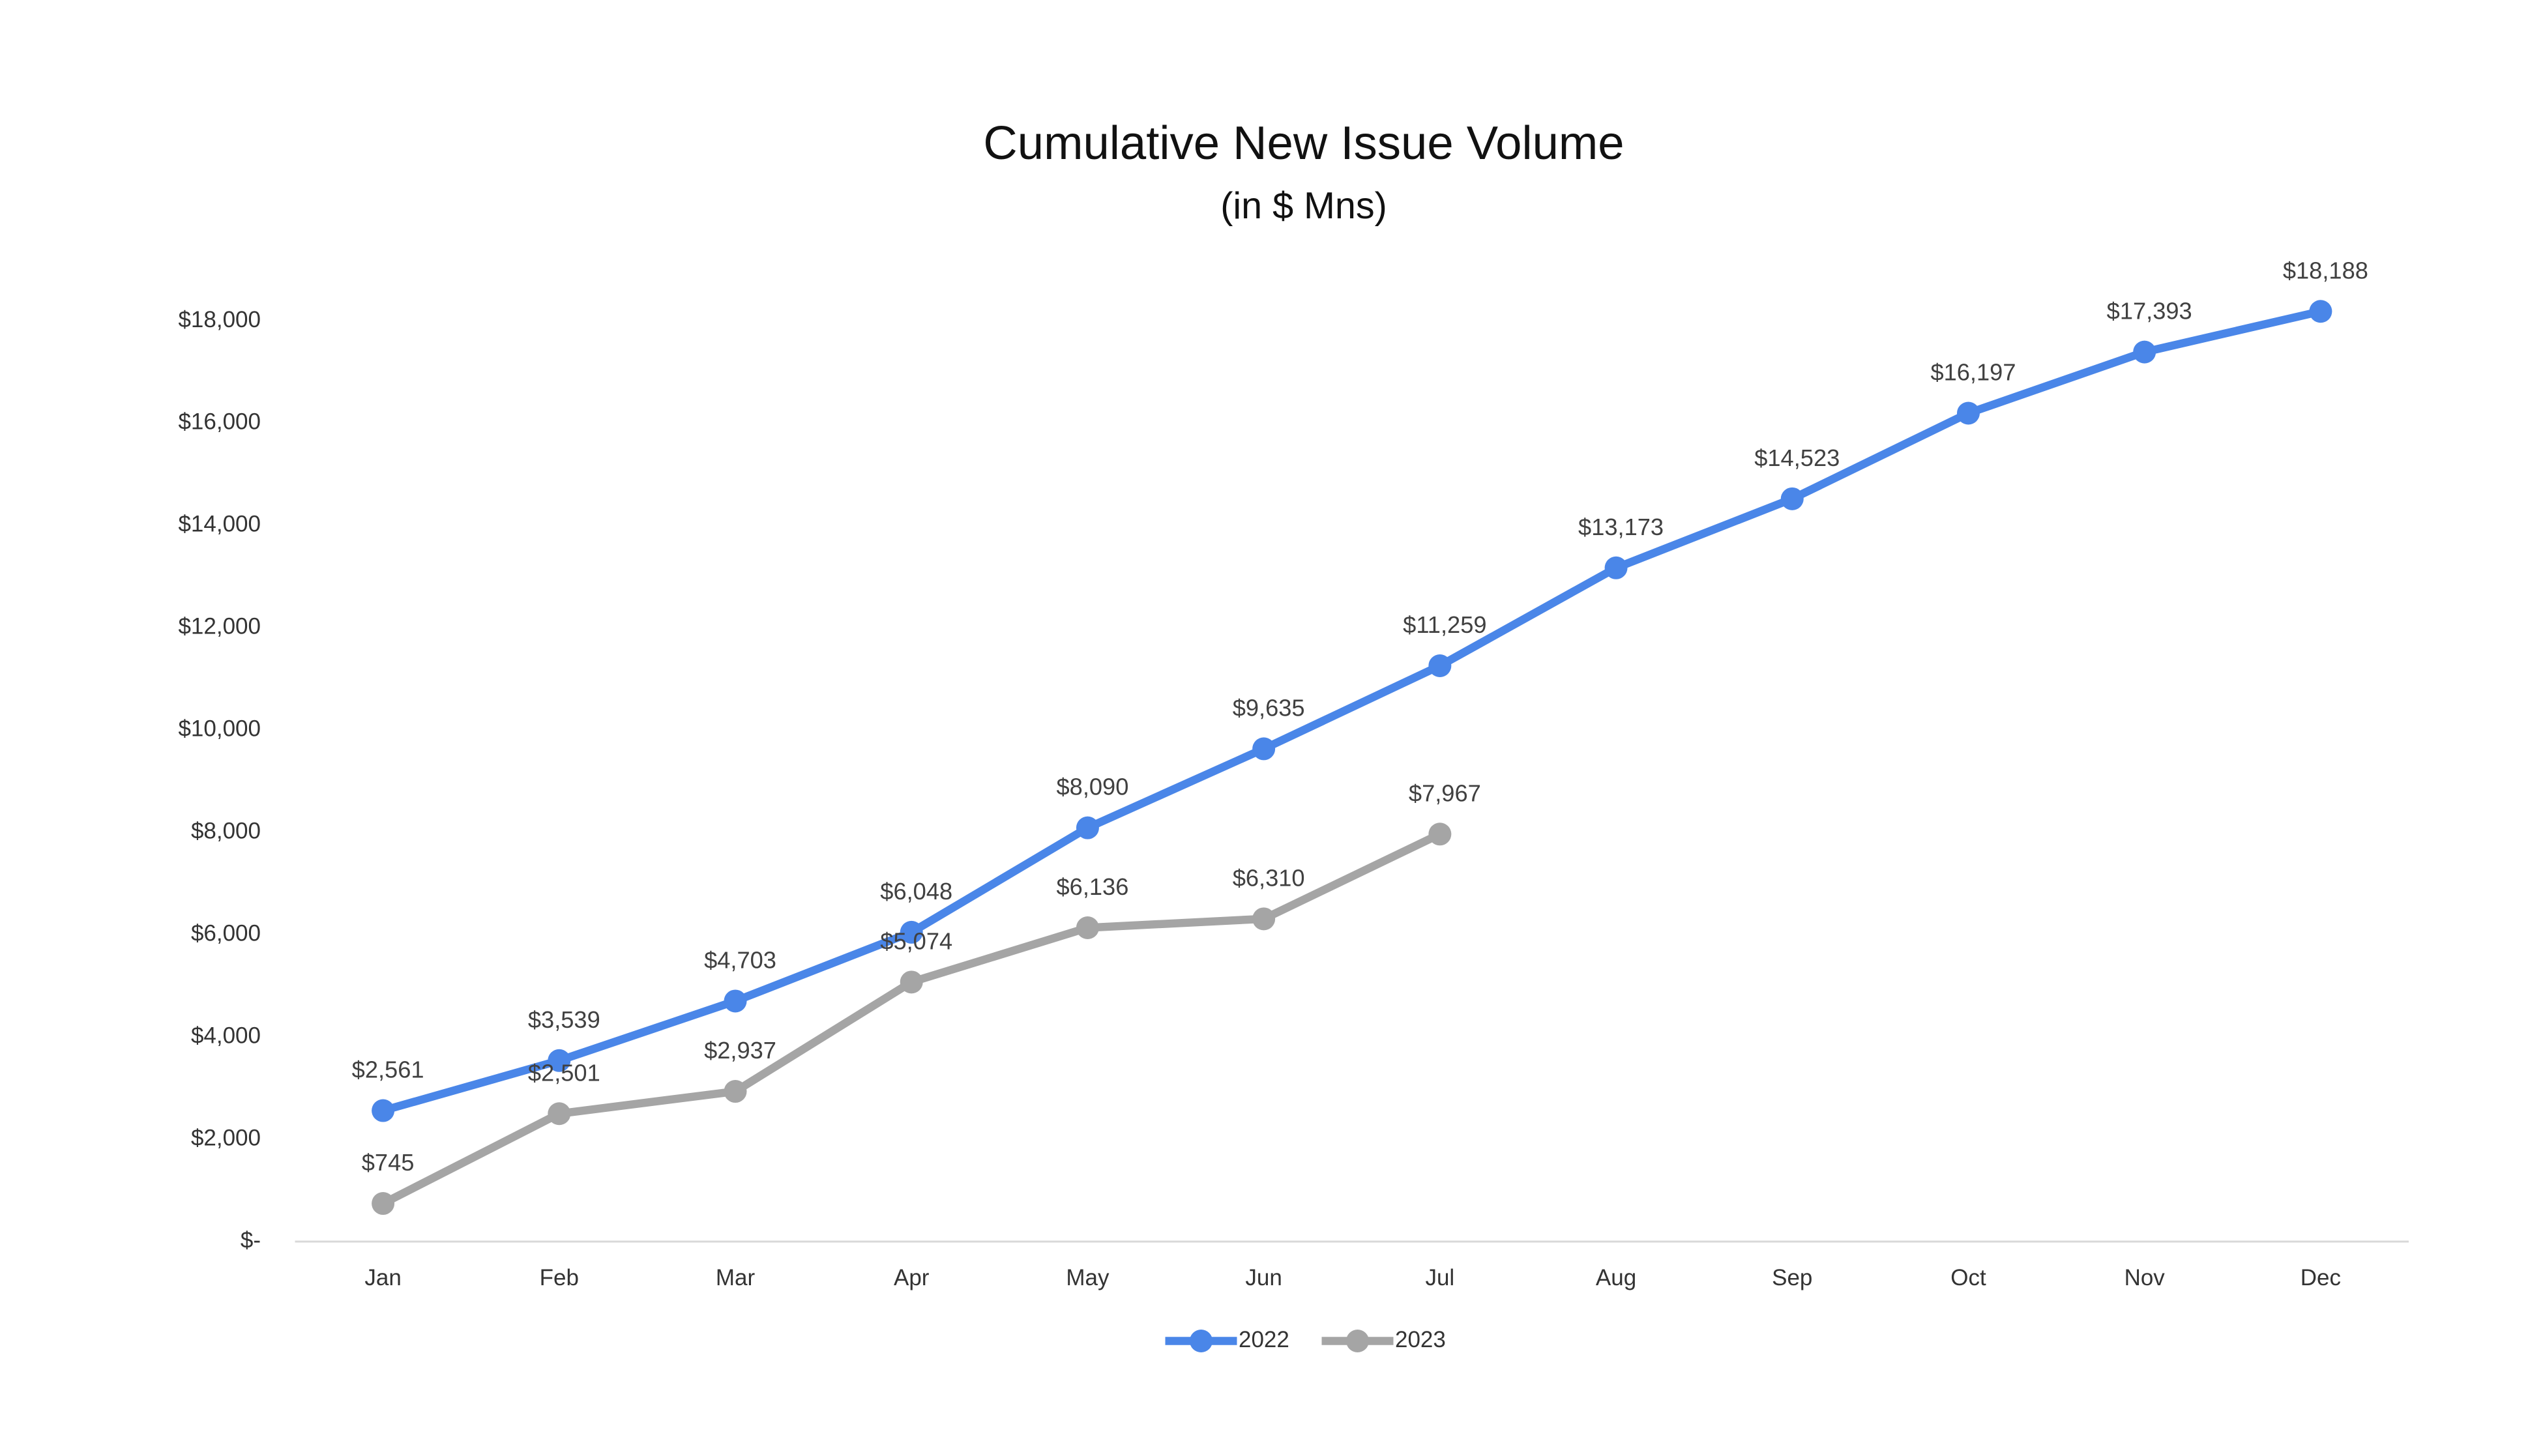 Image resolution: width=2543 pixels, height=1456 pixels. I want to click on chart-subtitle: (in $ Mns), so click(1303, 206).